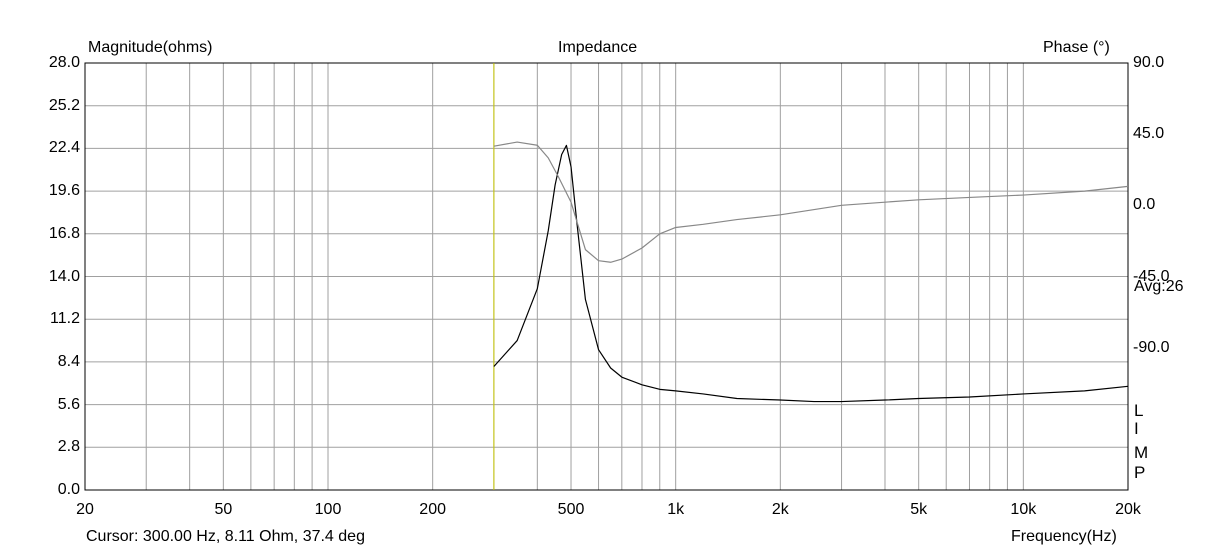 The width and height of the screenshot is (1213, 553). I want to click on cursor-readout: Cursor: 300.00 Hz, 8.11 Ohm, 37.4 deg, so click(225, 536).